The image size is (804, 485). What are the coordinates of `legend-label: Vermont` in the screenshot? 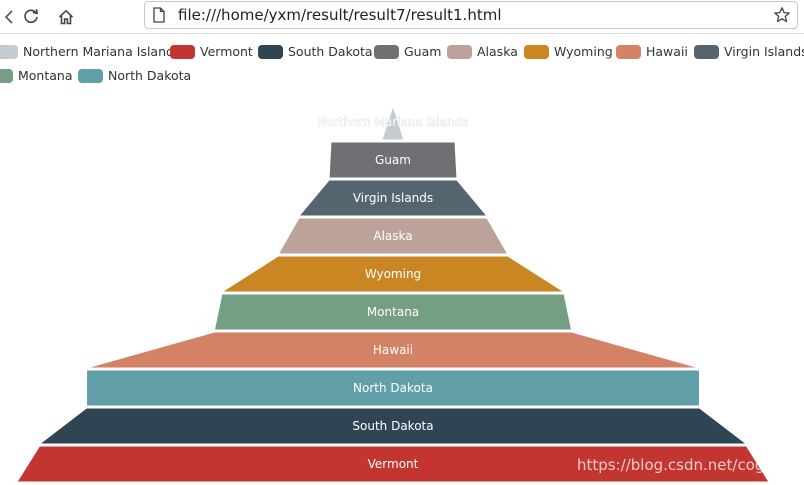 It's located at (226, 51).